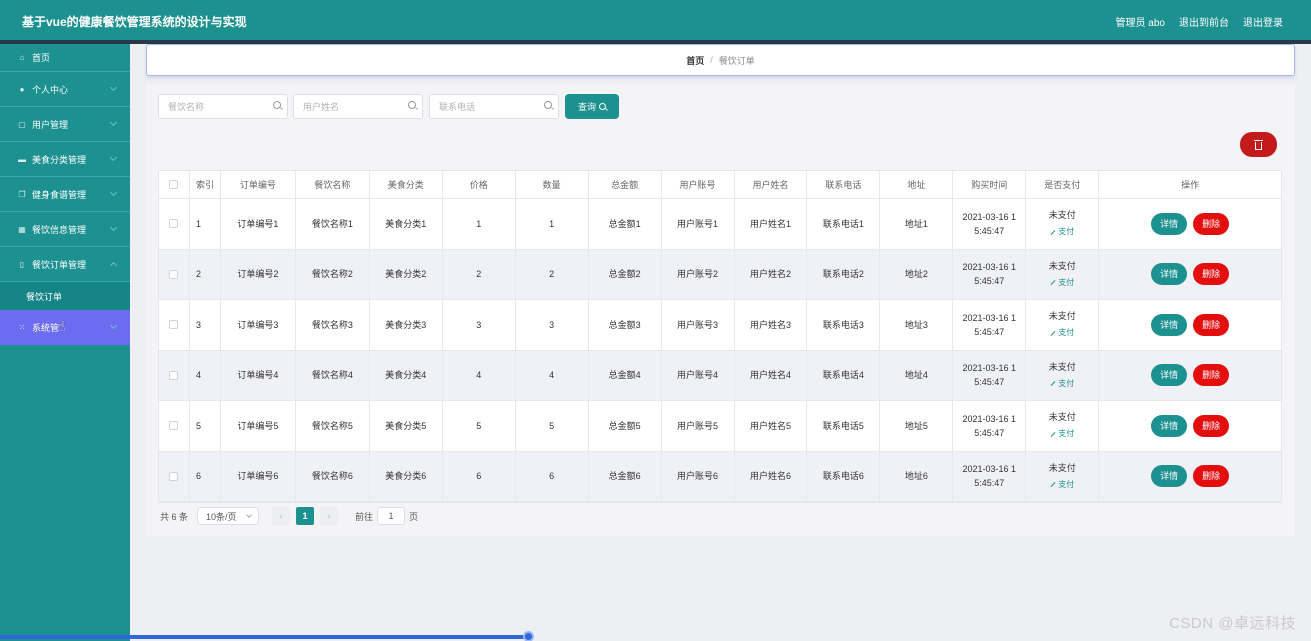  What do you see at coordinates (917, 224) in the screenshot?
I see `address-cell: 地址1` at bounding box center [917, 224].